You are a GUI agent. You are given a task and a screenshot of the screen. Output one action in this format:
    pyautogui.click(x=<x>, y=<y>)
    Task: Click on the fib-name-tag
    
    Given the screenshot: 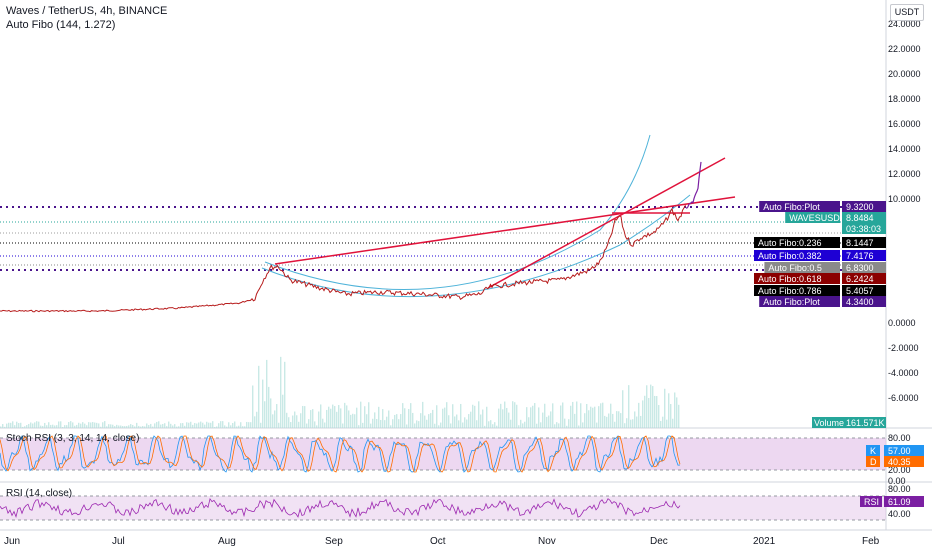 What is the action you would take?
    pyautogui.click(x=812, y=217)
    